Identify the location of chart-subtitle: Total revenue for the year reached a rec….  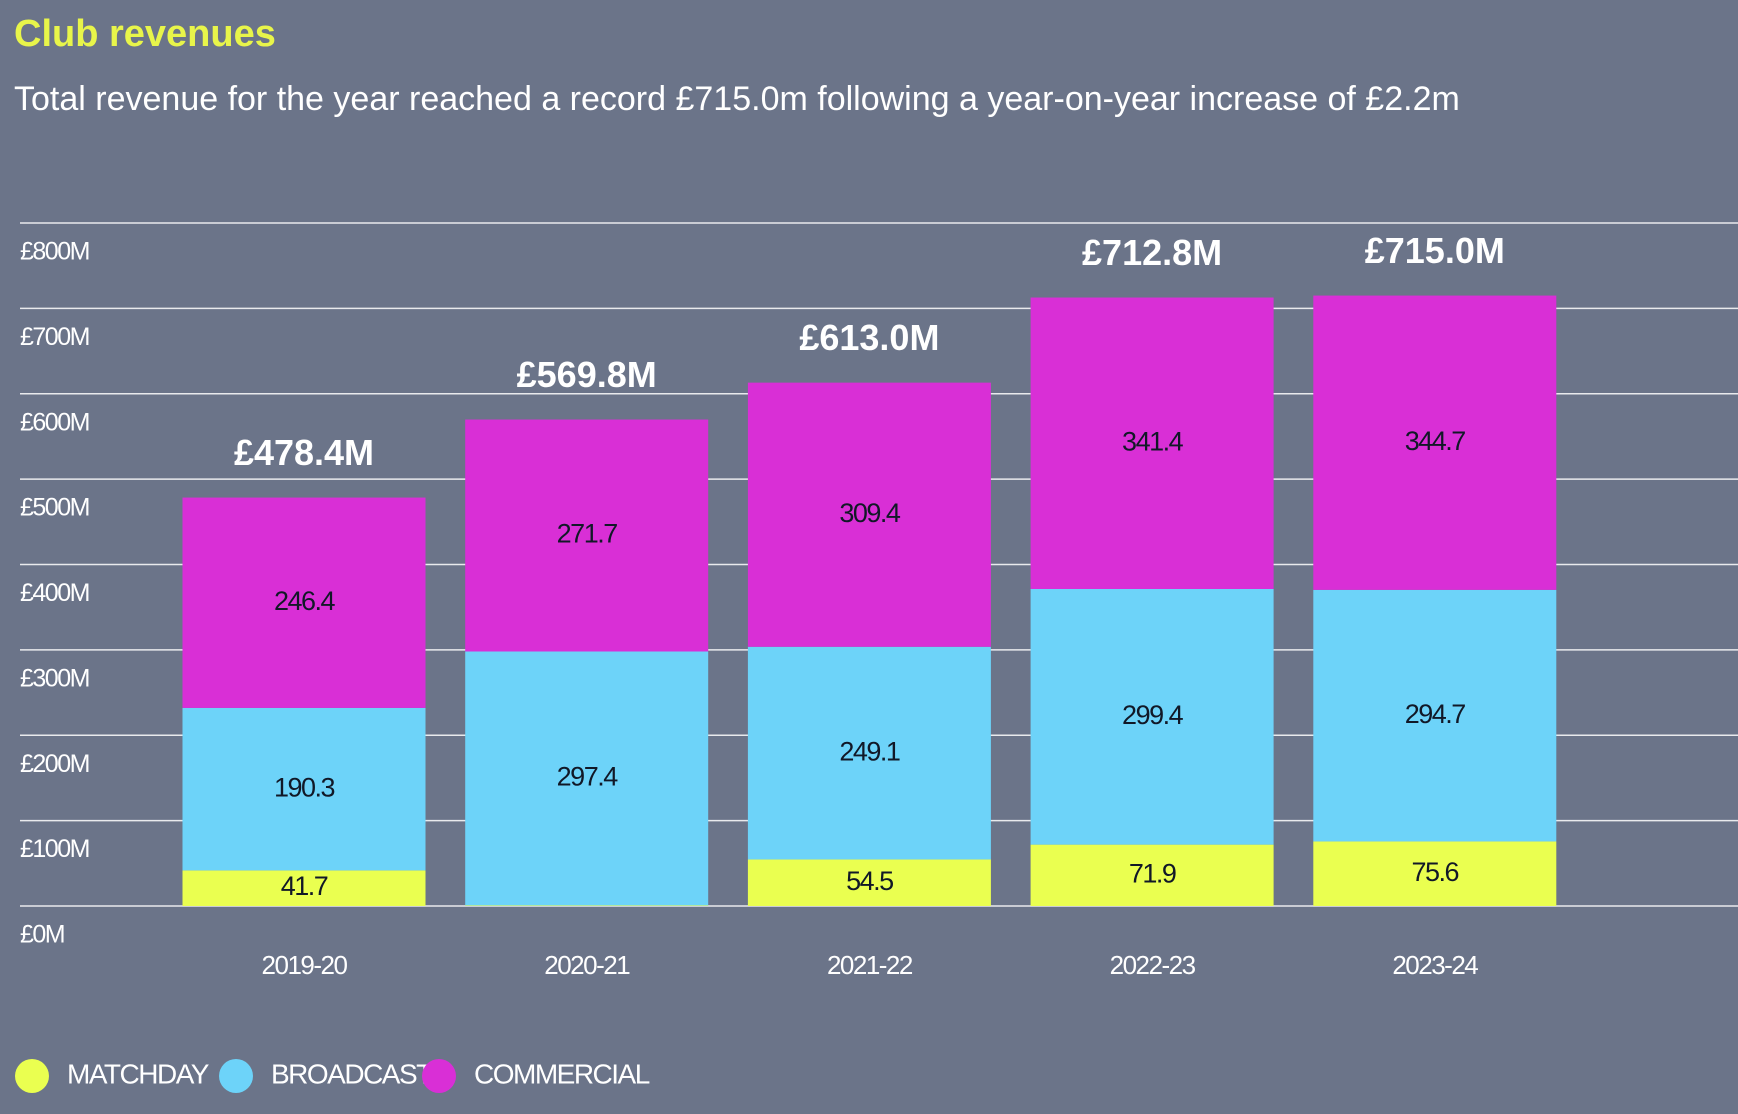
(737, 99).